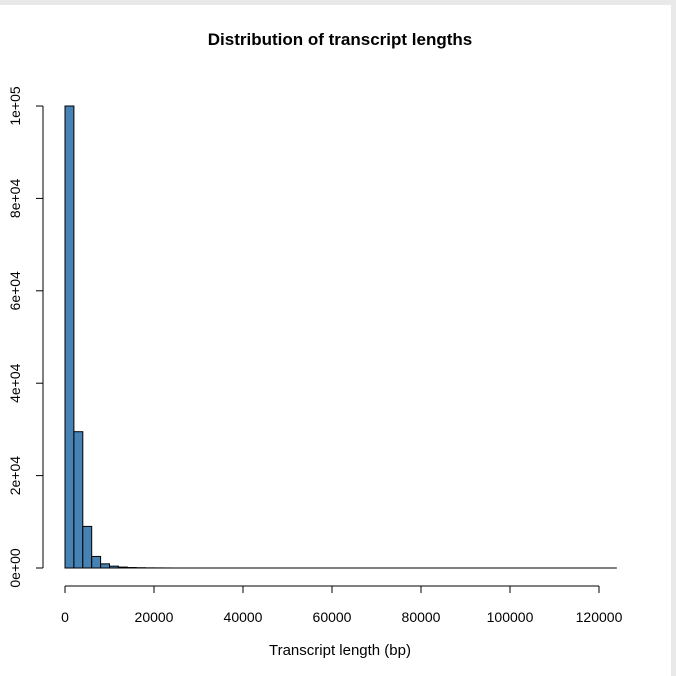 The image size is (676, 676). I want to click on chart-title: Distribution of transcript lengths, so click(340, 39).